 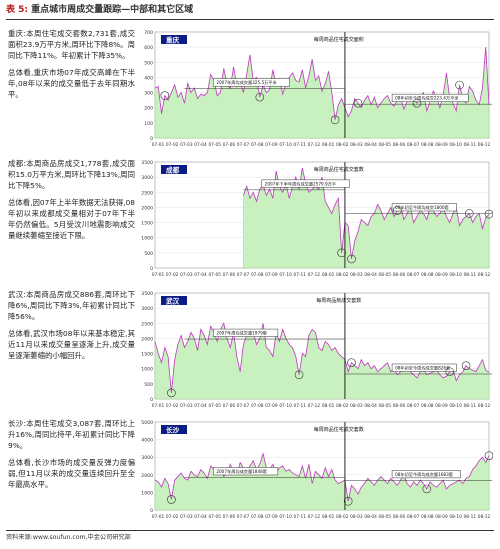 What do you see at coordinates (299, 517) in the screenshot?
I see `x-tick-label: 07-11` at bounding box center [299, 517].